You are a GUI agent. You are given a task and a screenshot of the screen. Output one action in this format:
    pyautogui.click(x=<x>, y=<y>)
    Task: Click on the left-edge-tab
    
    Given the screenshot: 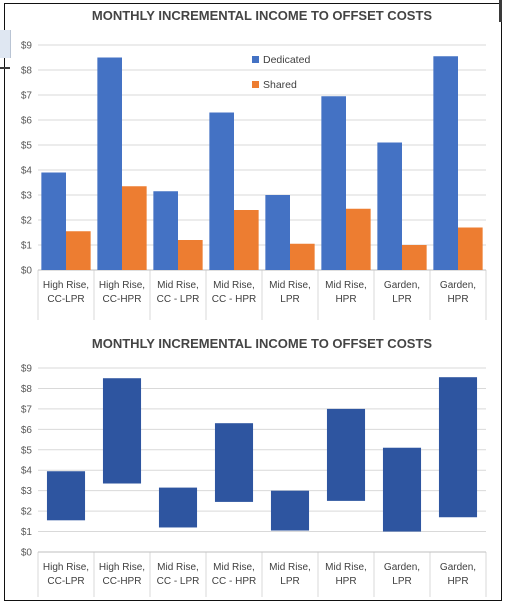 What is the action you would take?
    pyautogui.click(x=5, y=44)
    